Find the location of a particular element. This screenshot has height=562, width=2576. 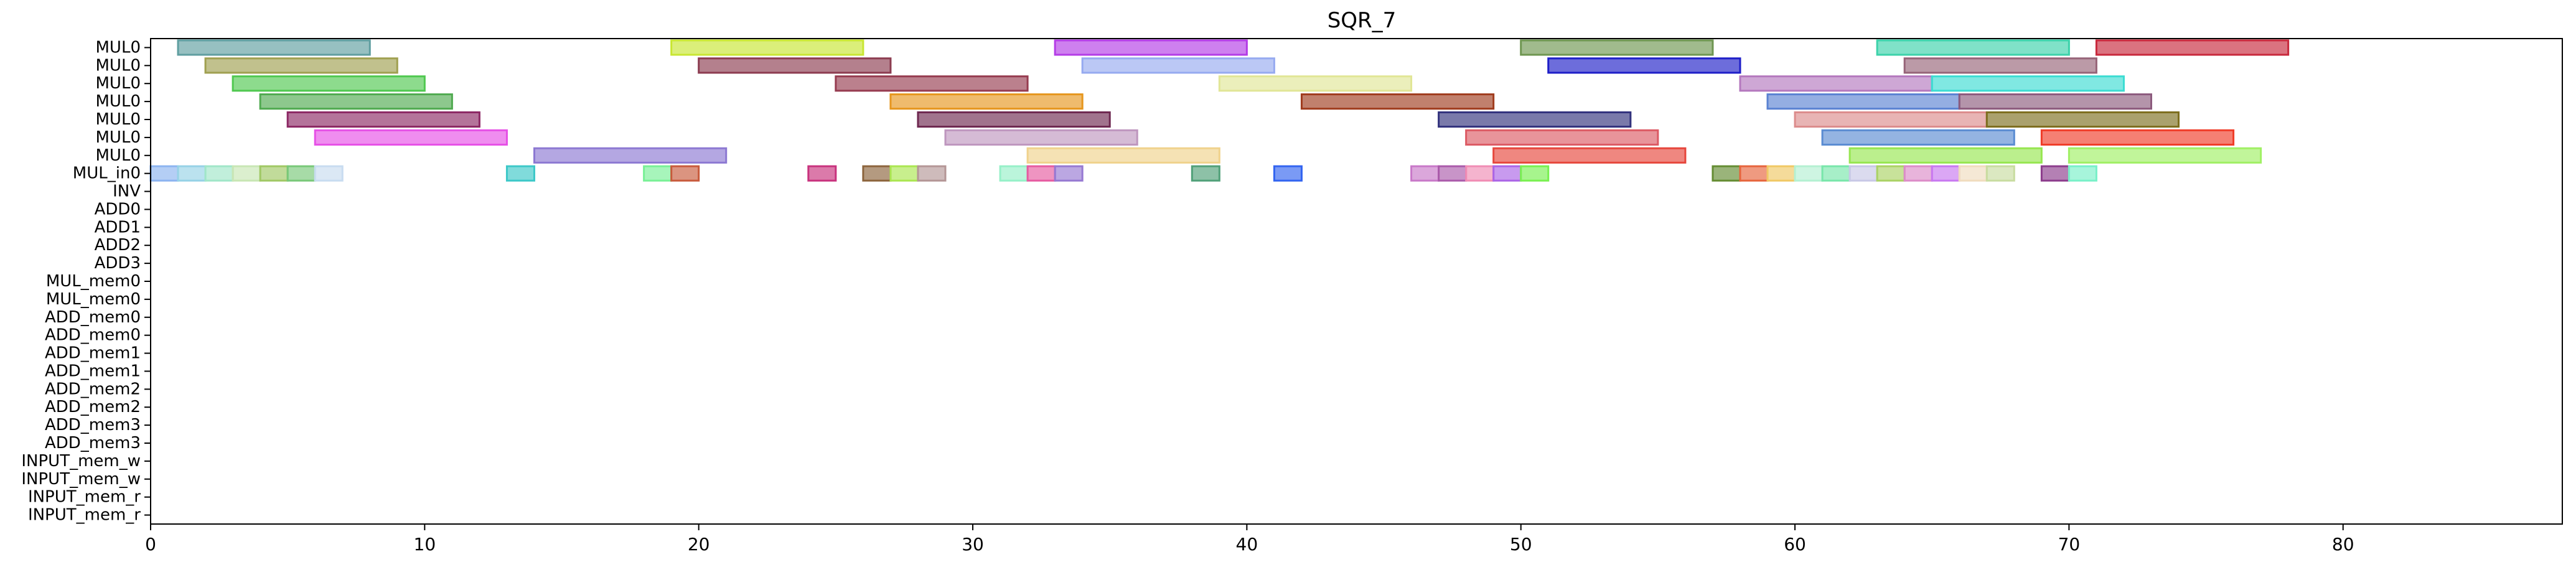

y-tick-label: ADD3 is located at coordinates (118, 264).